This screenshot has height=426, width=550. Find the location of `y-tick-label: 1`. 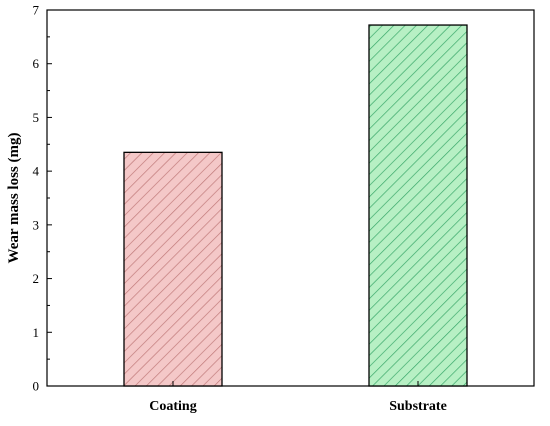

y-tick-label: 1 is located at coordinates (36, 332).